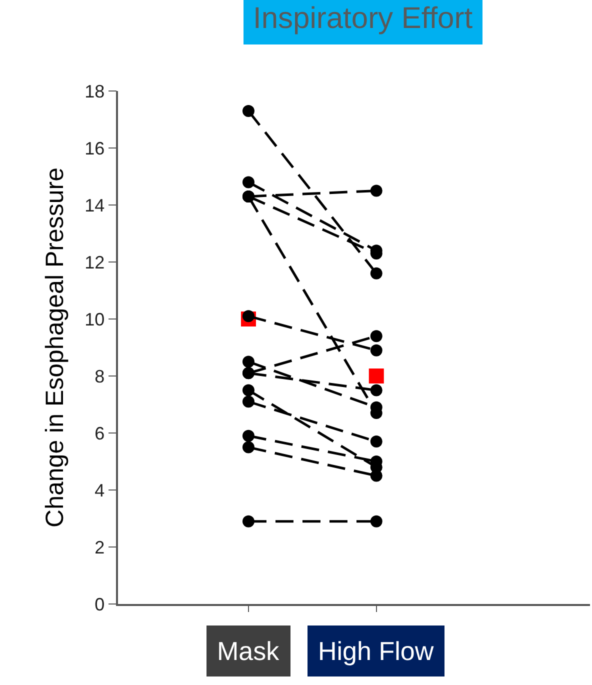 The height and width of the screenshot is (685, 592). I want to click on x-tick-label: Mask, so click(248, 651).